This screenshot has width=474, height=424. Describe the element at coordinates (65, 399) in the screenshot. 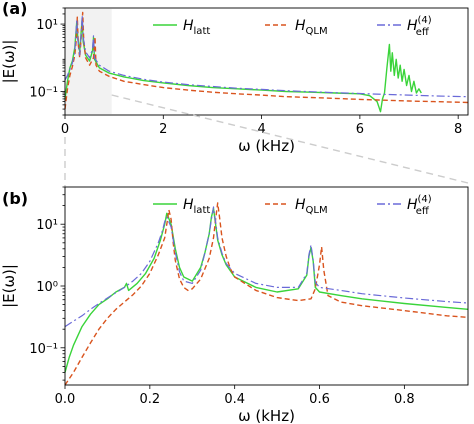

I see `x-tick-label: 0.0` at that location.